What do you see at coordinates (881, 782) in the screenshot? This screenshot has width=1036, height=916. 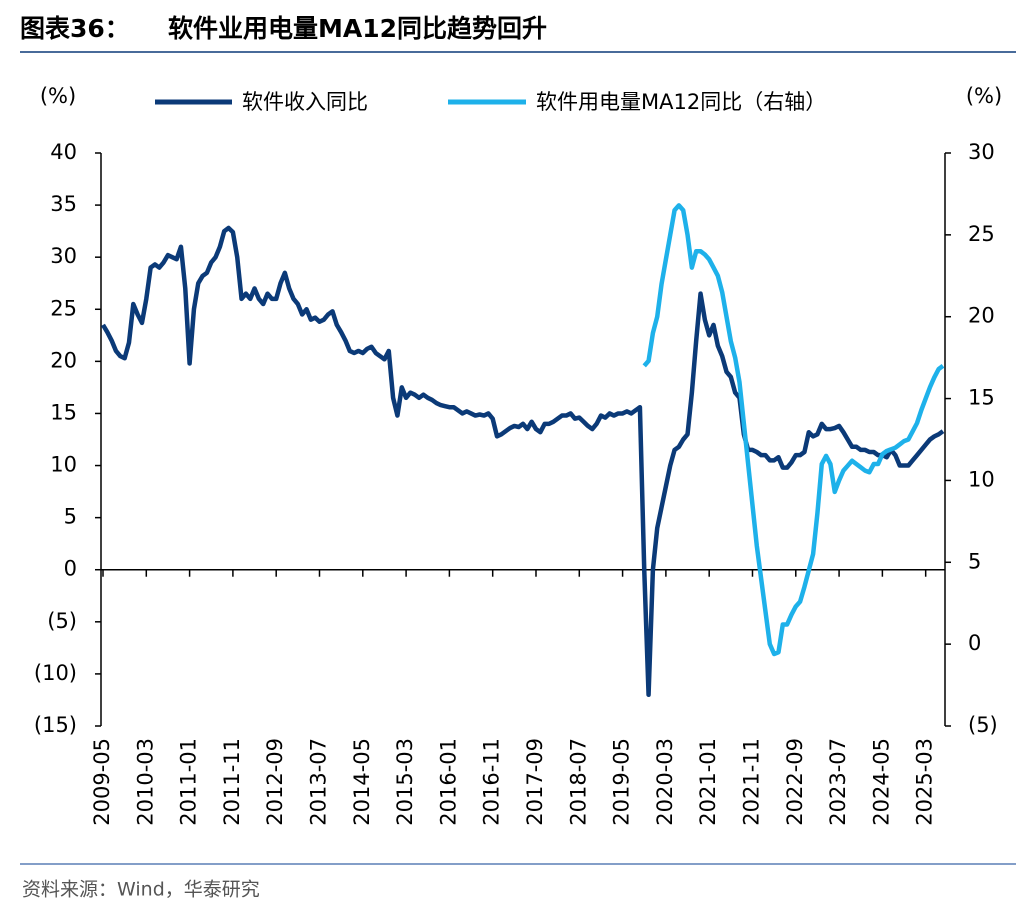 I see `x-tick-label: 2024-05` at bounding box center [881, 782].